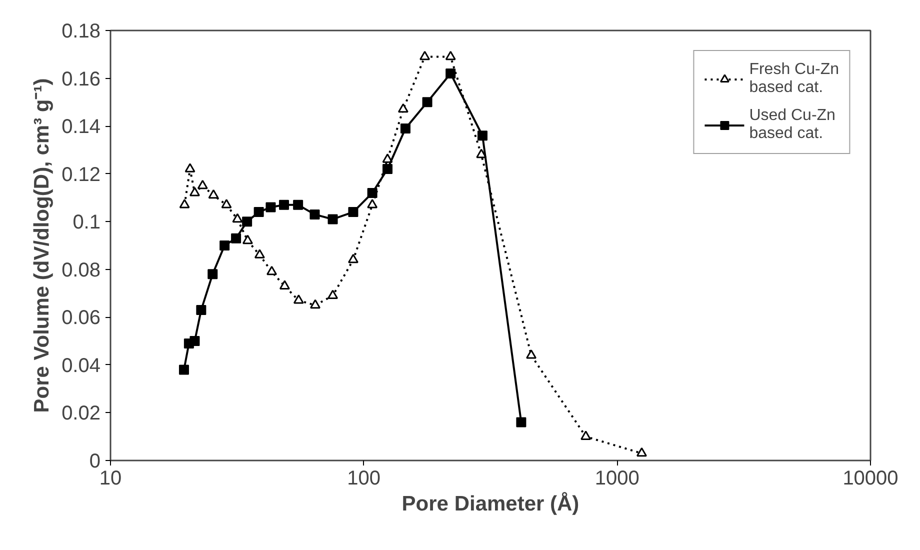  I want to click on x-tick-label: 1000, so click(617, 479).